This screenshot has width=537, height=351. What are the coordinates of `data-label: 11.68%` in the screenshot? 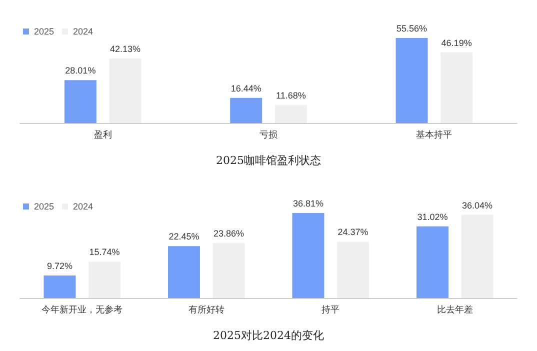 It's located at (291, 95).